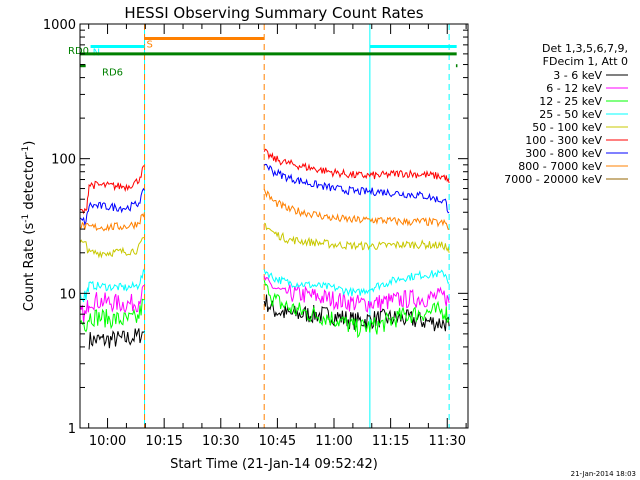 The width and height of the screenshot is (640, 480). Describe the element at coordinates (277, 441) in the screenshot. I see `x-tick-label: 10:45` at that location.